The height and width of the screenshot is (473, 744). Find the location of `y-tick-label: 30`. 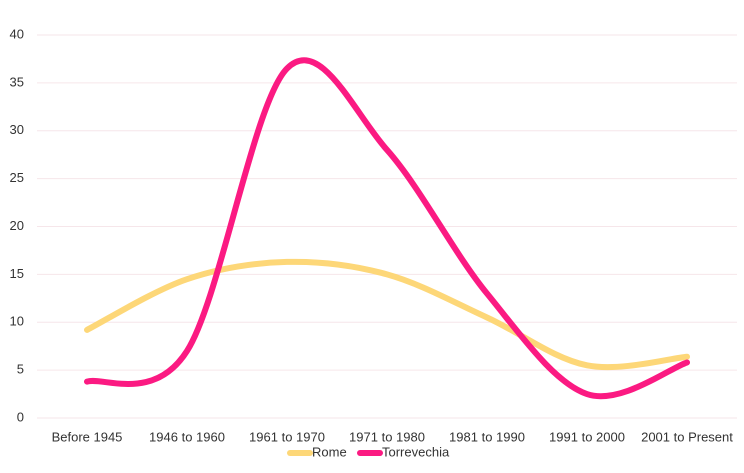

y-tick-label: 30 is located at coordinates (17, 129).